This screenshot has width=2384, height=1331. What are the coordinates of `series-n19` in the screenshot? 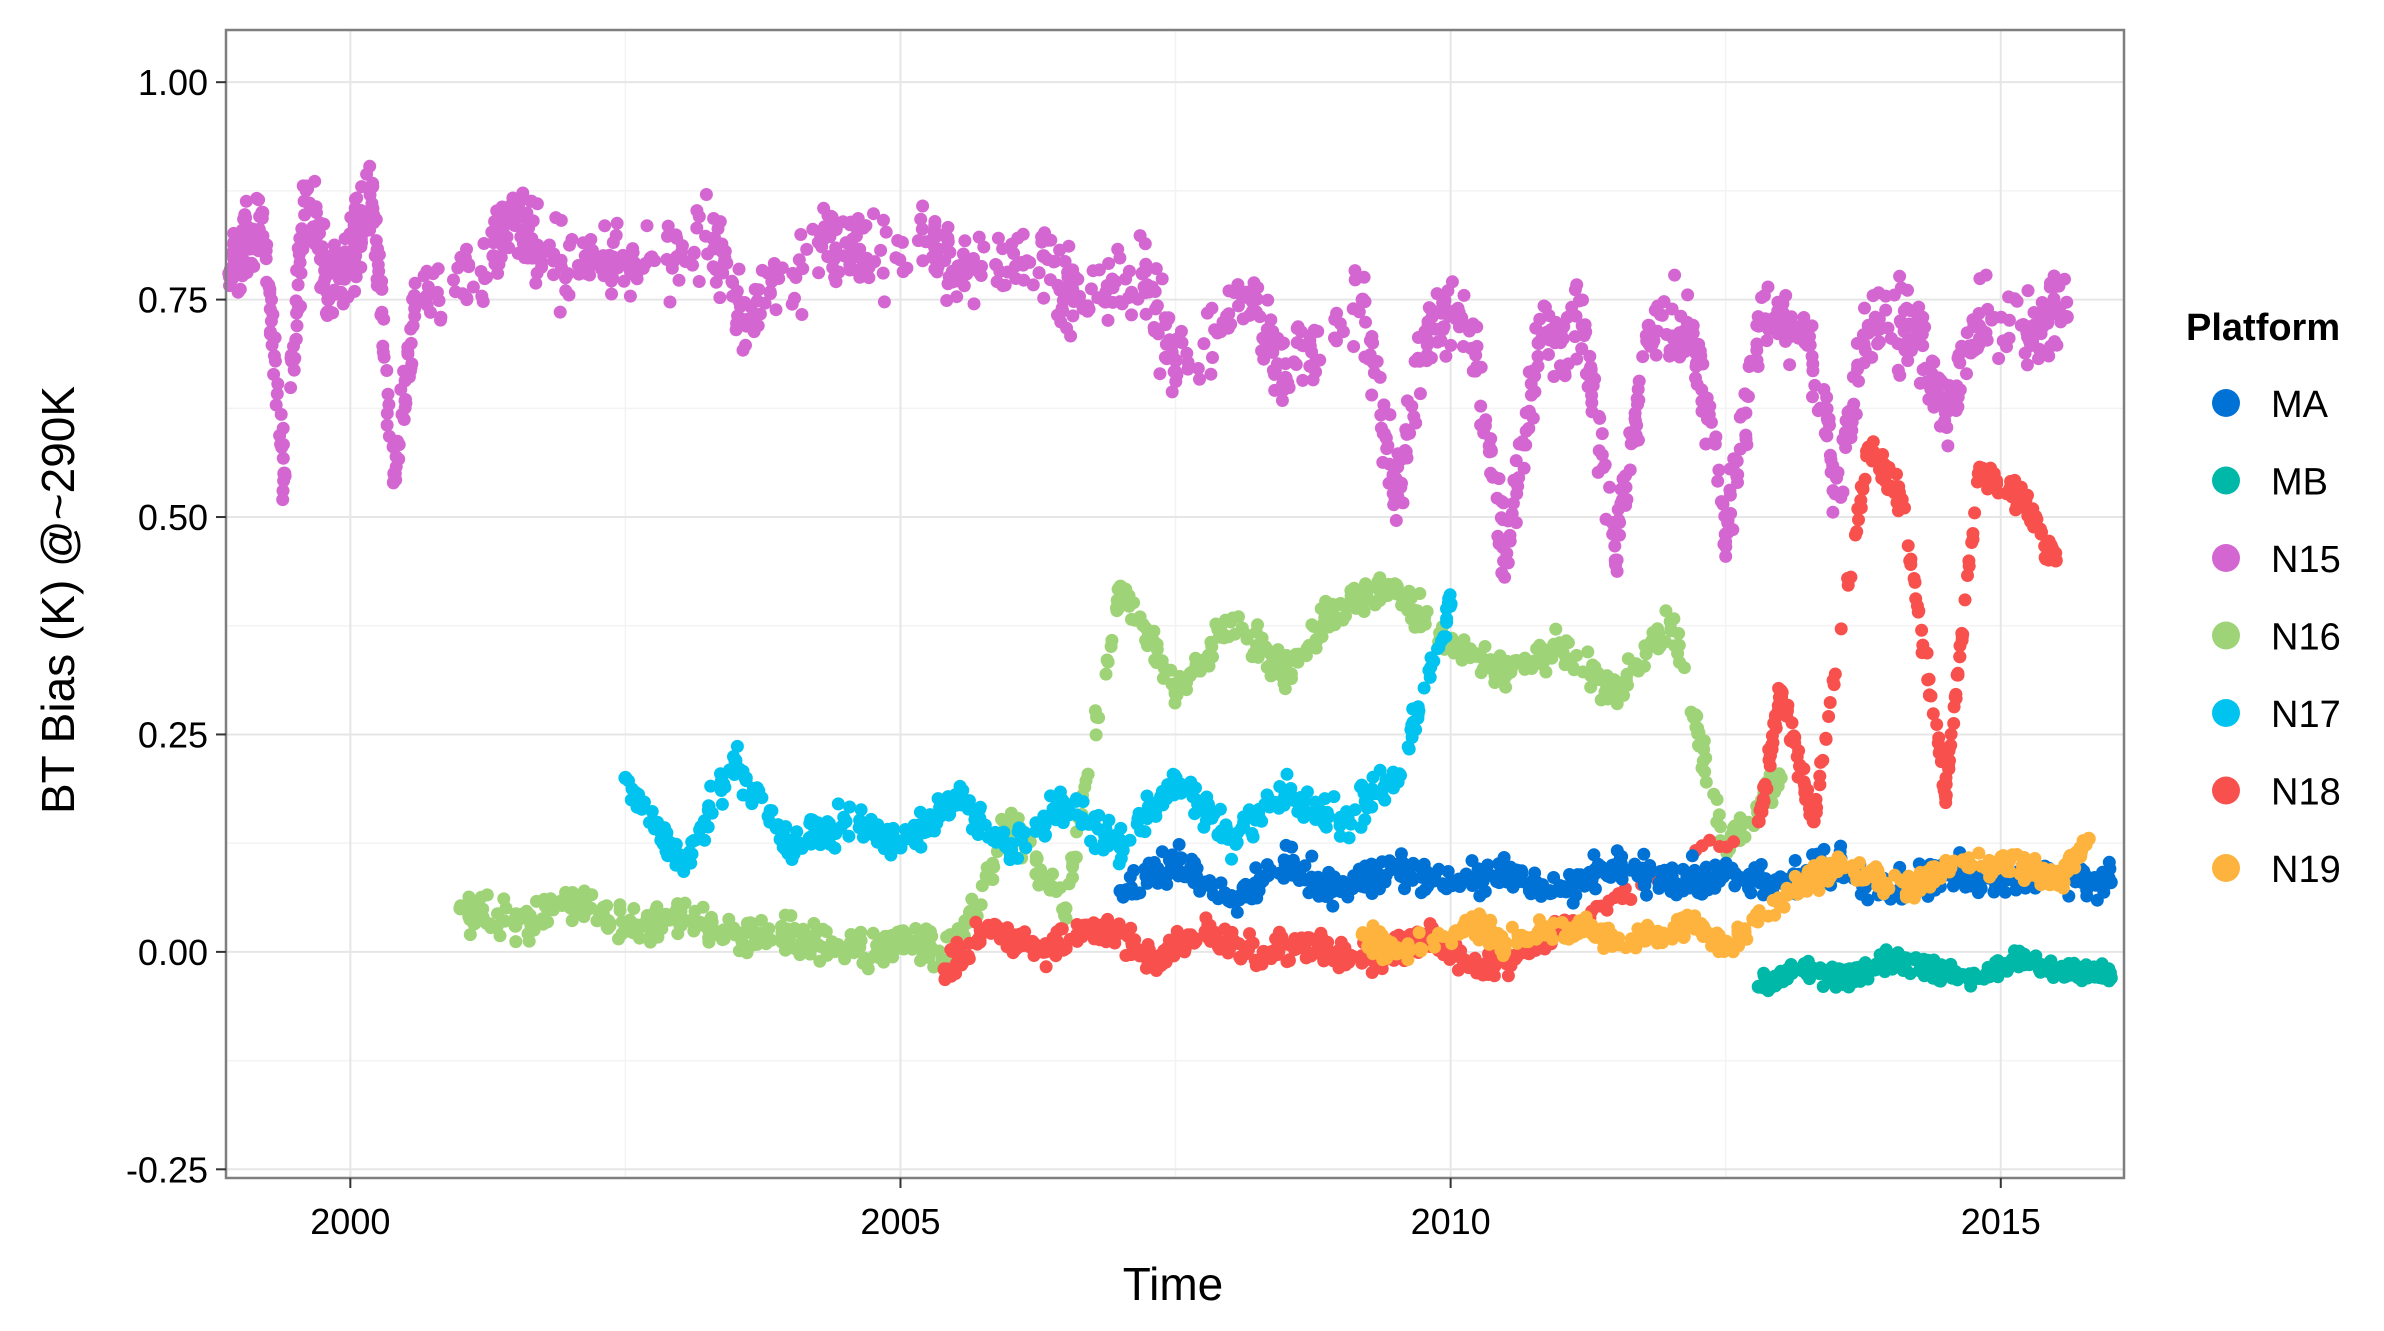 It's located at (1725, 899).